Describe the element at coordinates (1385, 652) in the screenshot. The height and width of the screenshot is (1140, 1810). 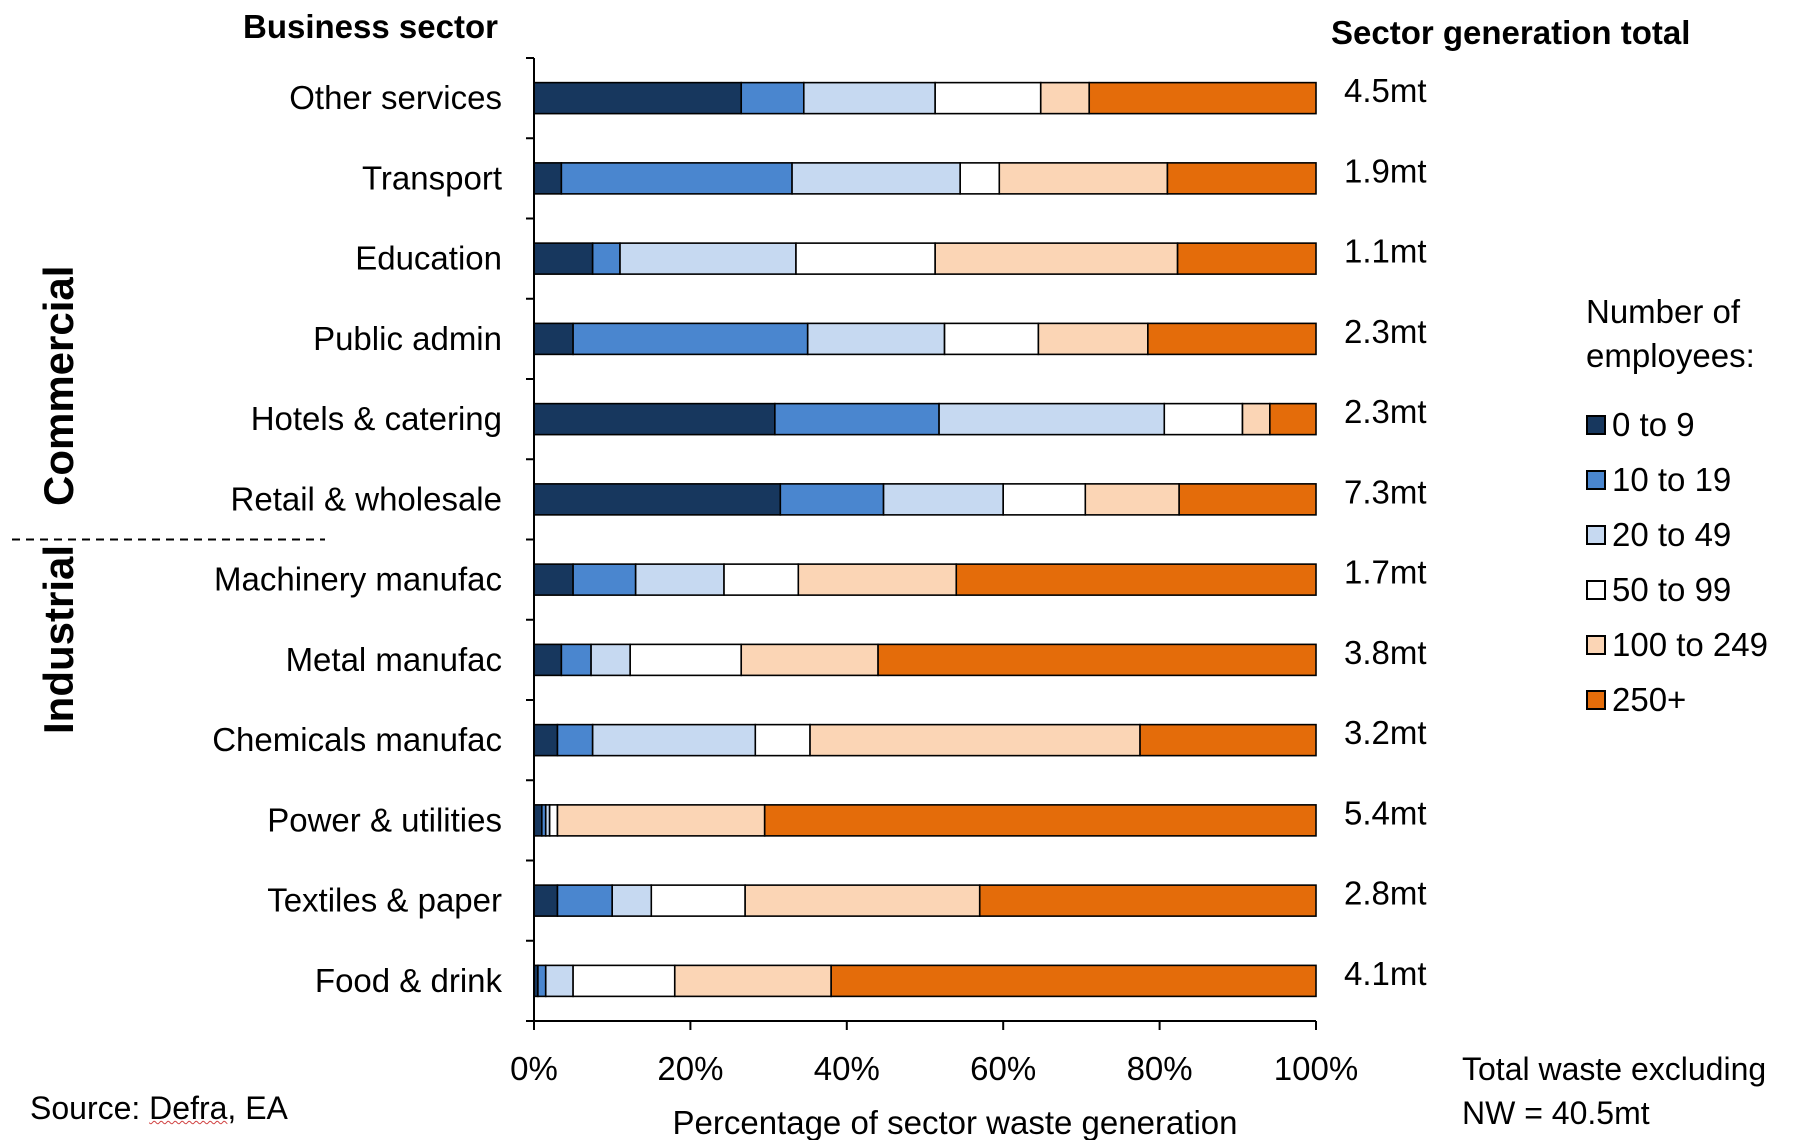
I see `total-label-metal-manufac: 3.8mt` at that location.